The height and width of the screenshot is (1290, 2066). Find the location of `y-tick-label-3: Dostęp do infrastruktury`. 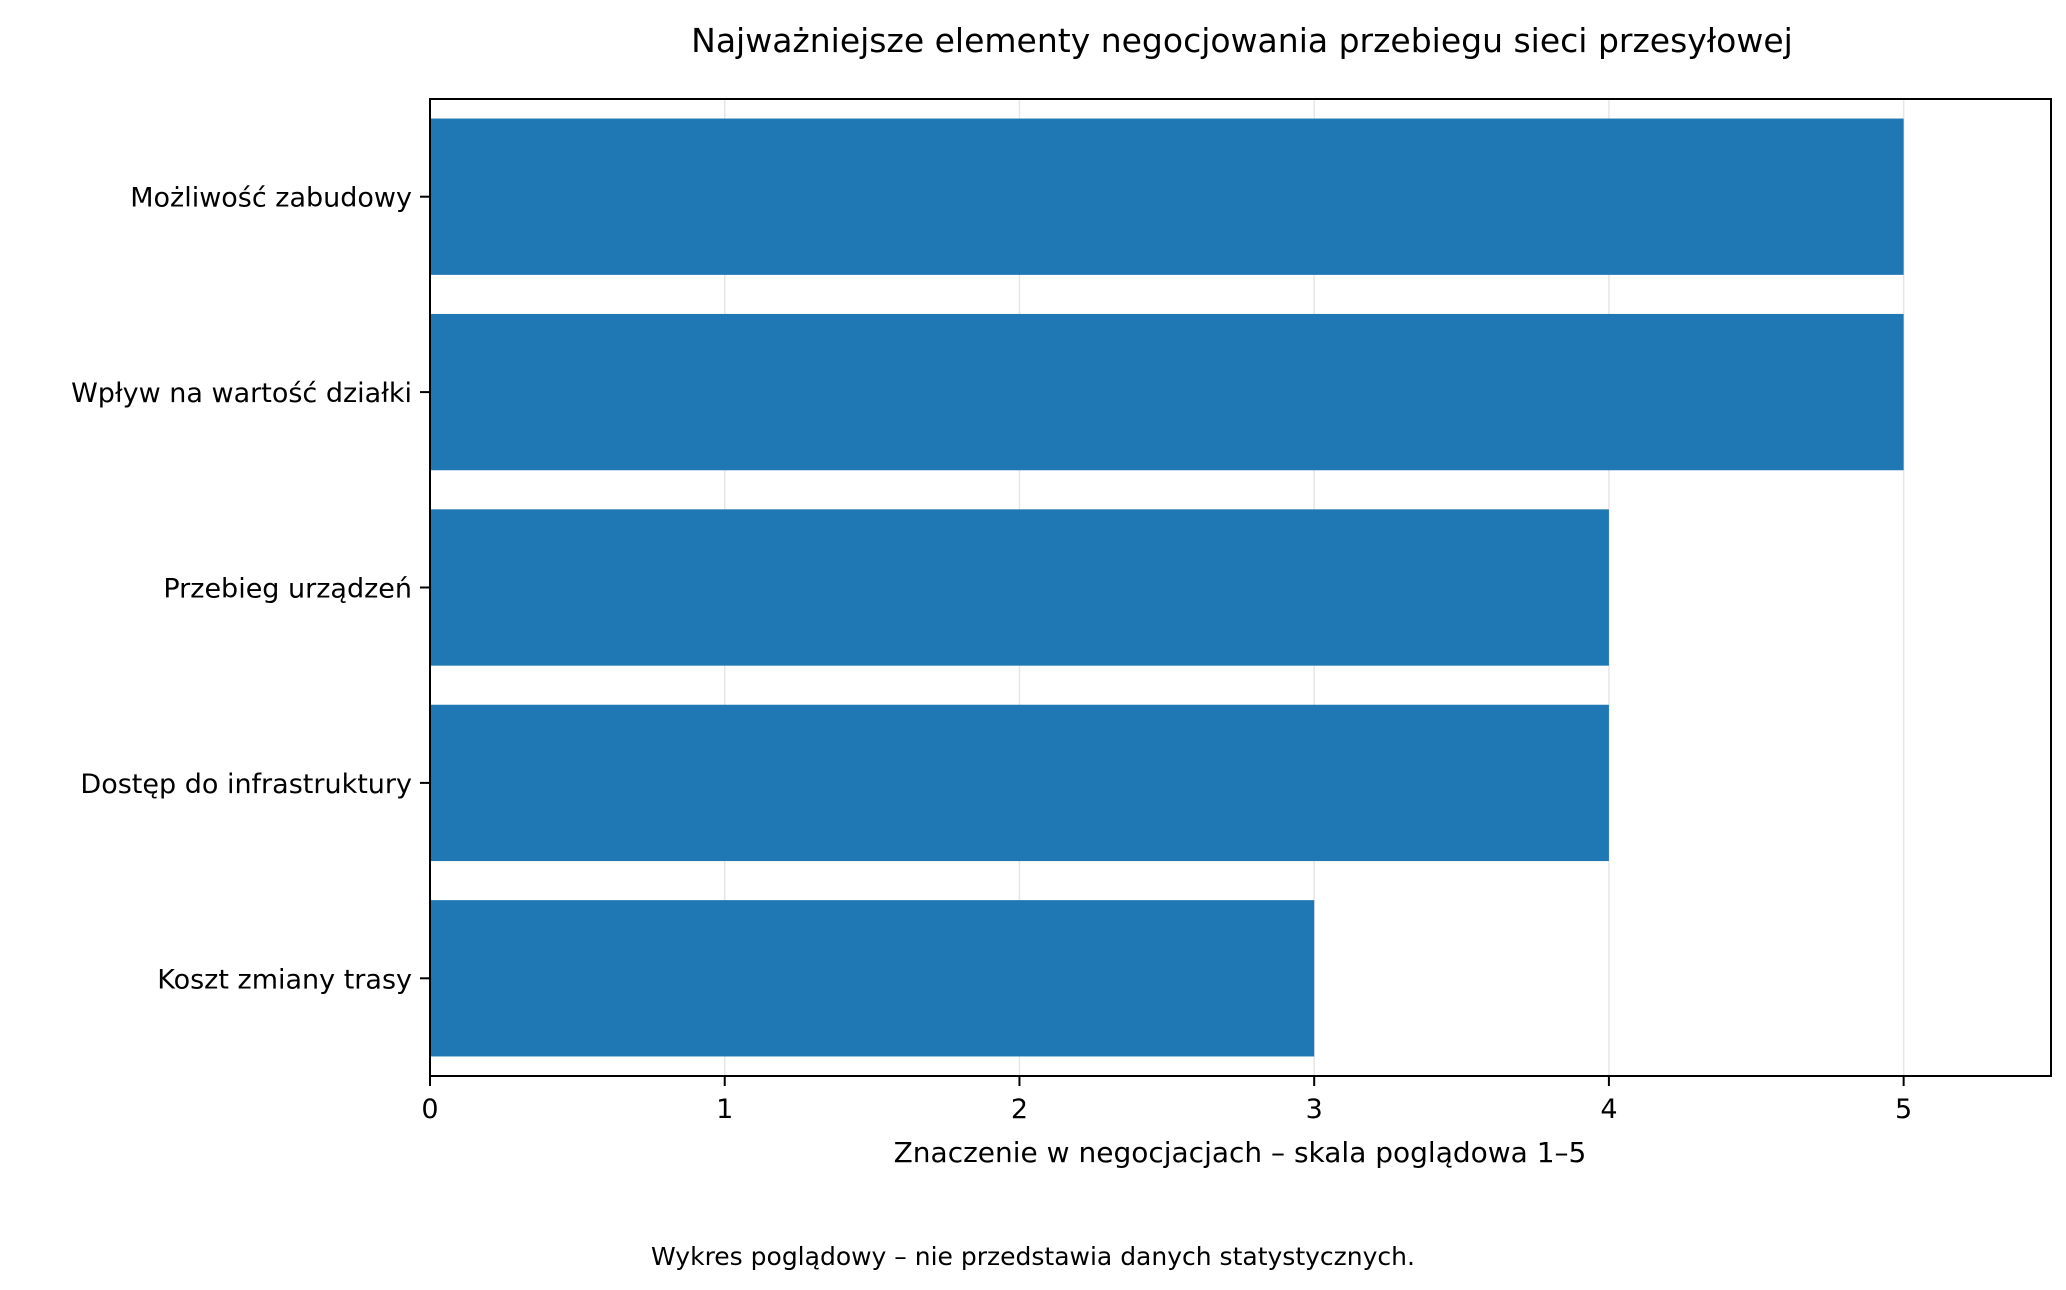

y-tick-label-3: Dostęp do infrastruktury is located at coordinates (246, 784).